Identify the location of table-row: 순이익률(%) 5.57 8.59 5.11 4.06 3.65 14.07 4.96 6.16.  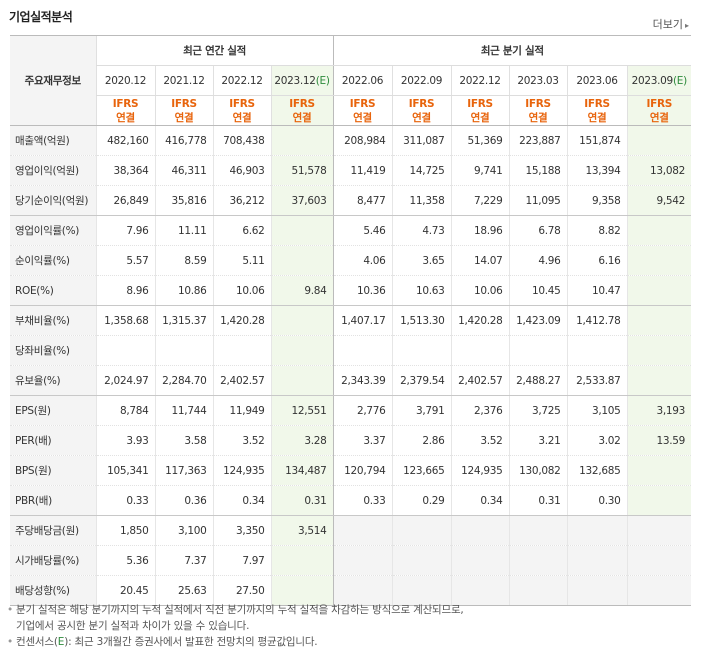
(350, 260).